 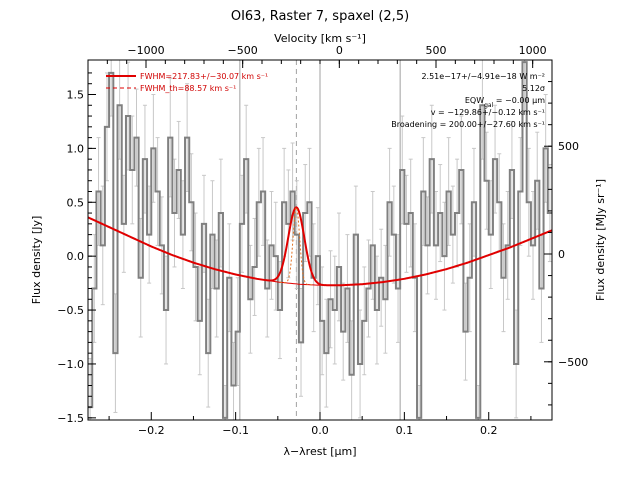 What do you see at coordinates (405, 430) in the screenshot?
I see `x-tick-label: 0.1` at bounding box center [405, 430].